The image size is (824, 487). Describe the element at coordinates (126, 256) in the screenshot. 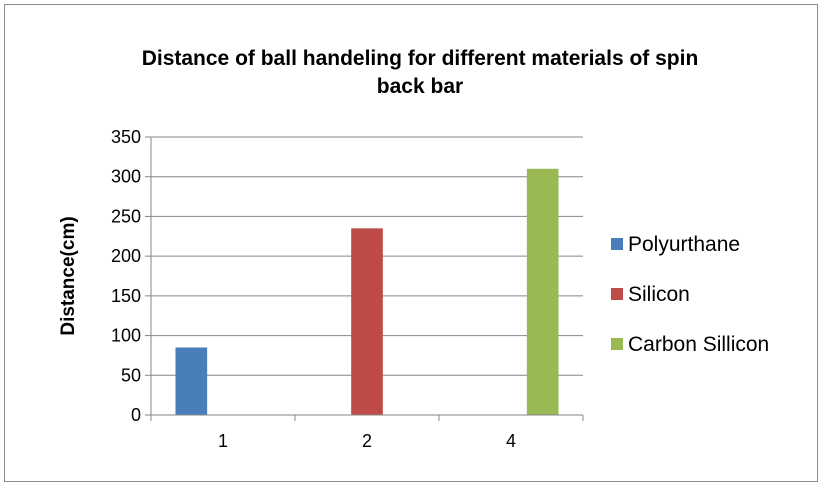

I see `y-tick-label: 200` at that location.